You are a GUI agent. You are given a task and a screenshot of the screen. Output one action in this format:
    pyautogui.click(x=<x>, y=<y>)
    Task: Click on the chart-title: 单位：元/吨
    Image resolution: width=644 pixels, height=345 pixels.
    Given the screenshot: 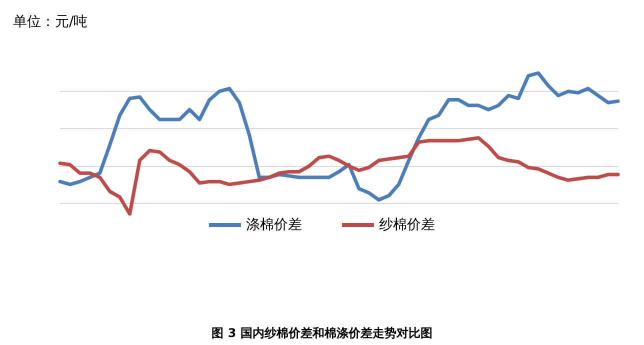 What is the action you would take?
    pyautogui.click(x=50, y=22)
    